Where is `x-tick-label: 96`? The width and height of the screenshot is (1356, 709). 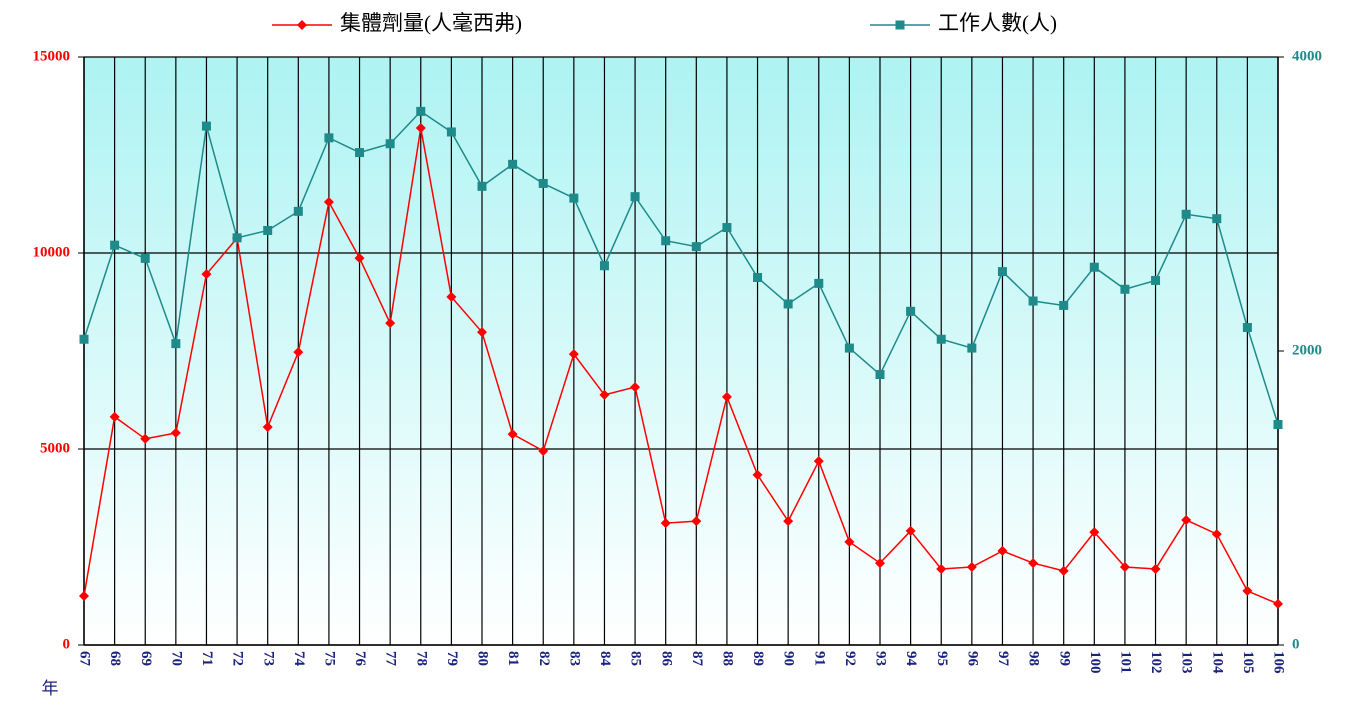 x-tick-label: 96 is located at coordinates (972, 659).